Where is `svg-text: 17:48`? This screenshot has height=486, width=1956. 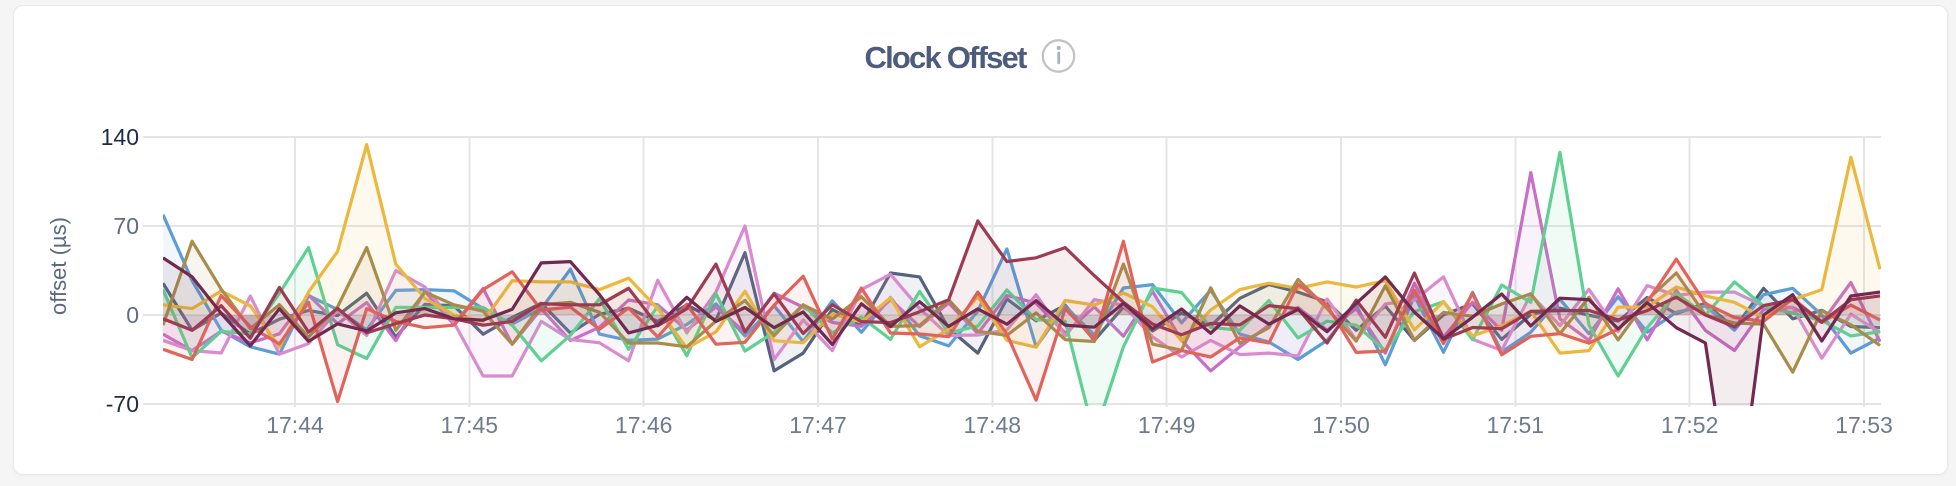
svg-text: 17:48 is located at coordinates (993, 425).